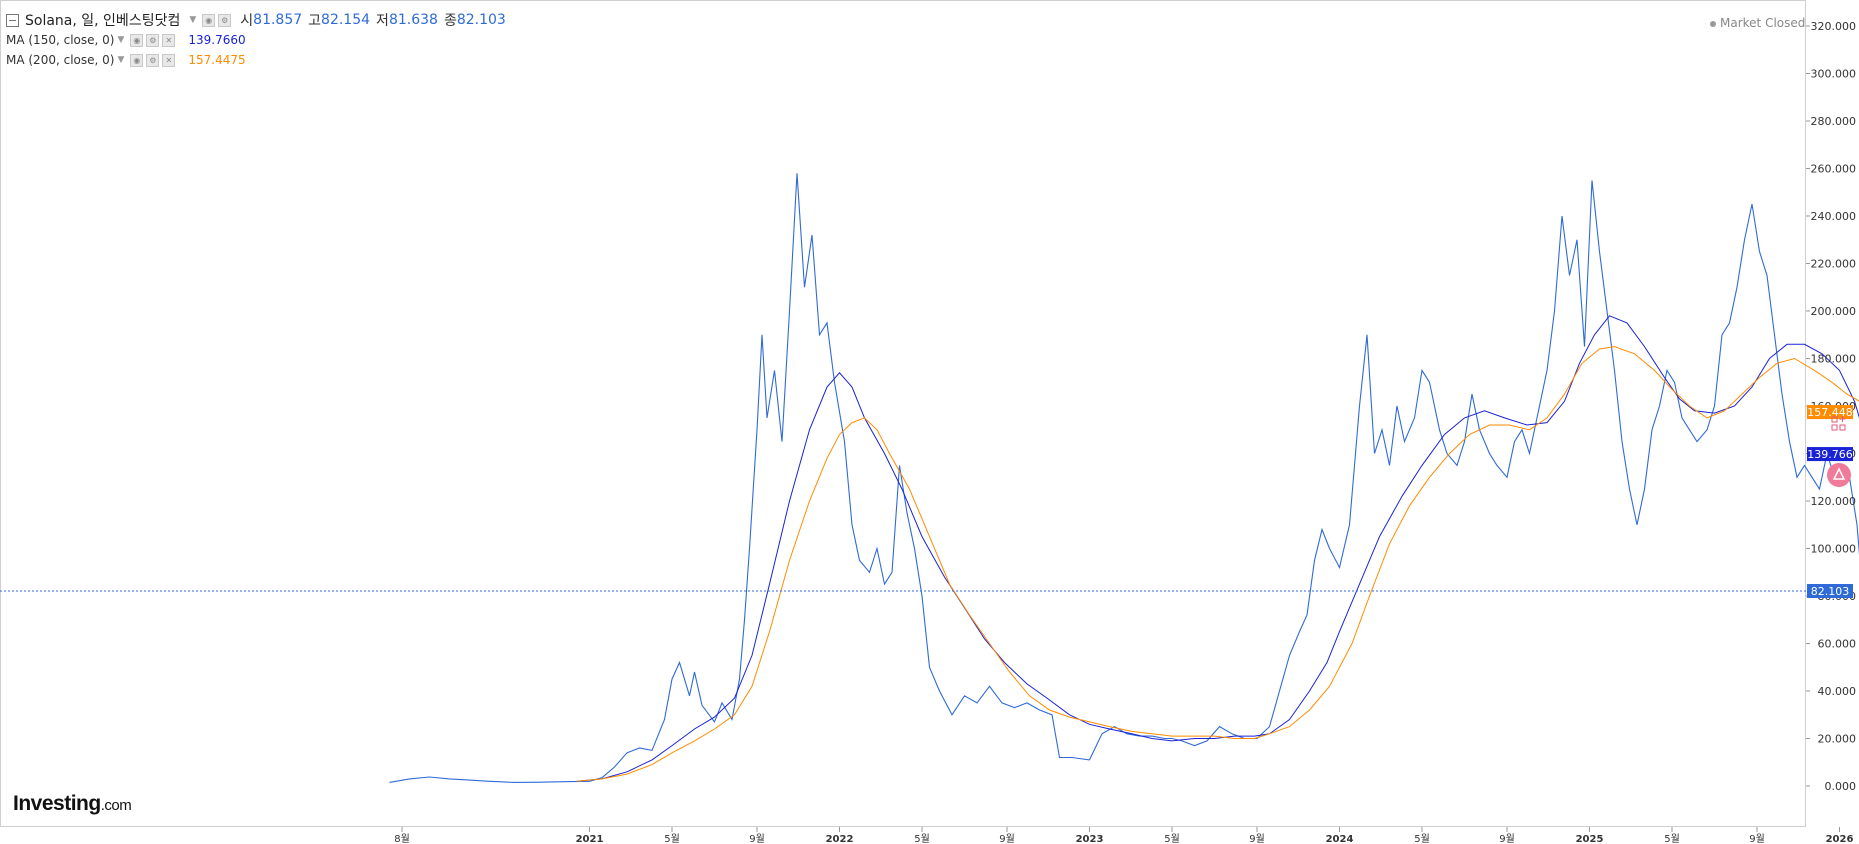 Image resolution: width=1859 pixels, height=844 pixels. I want to click on ma200-row: MA (200, close, 0) ▼ ◉ ⚙ ✕ 157.4475, so click(256, 60).